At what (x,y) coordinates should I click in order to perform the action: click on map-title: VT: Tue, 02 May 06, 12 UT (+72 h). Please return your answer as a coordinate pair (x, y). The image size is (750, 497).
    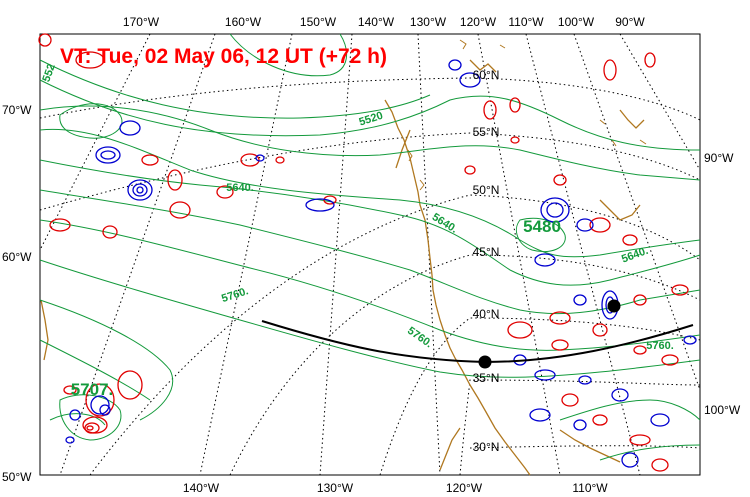
    Looking at the image, I should click on (223, 56).